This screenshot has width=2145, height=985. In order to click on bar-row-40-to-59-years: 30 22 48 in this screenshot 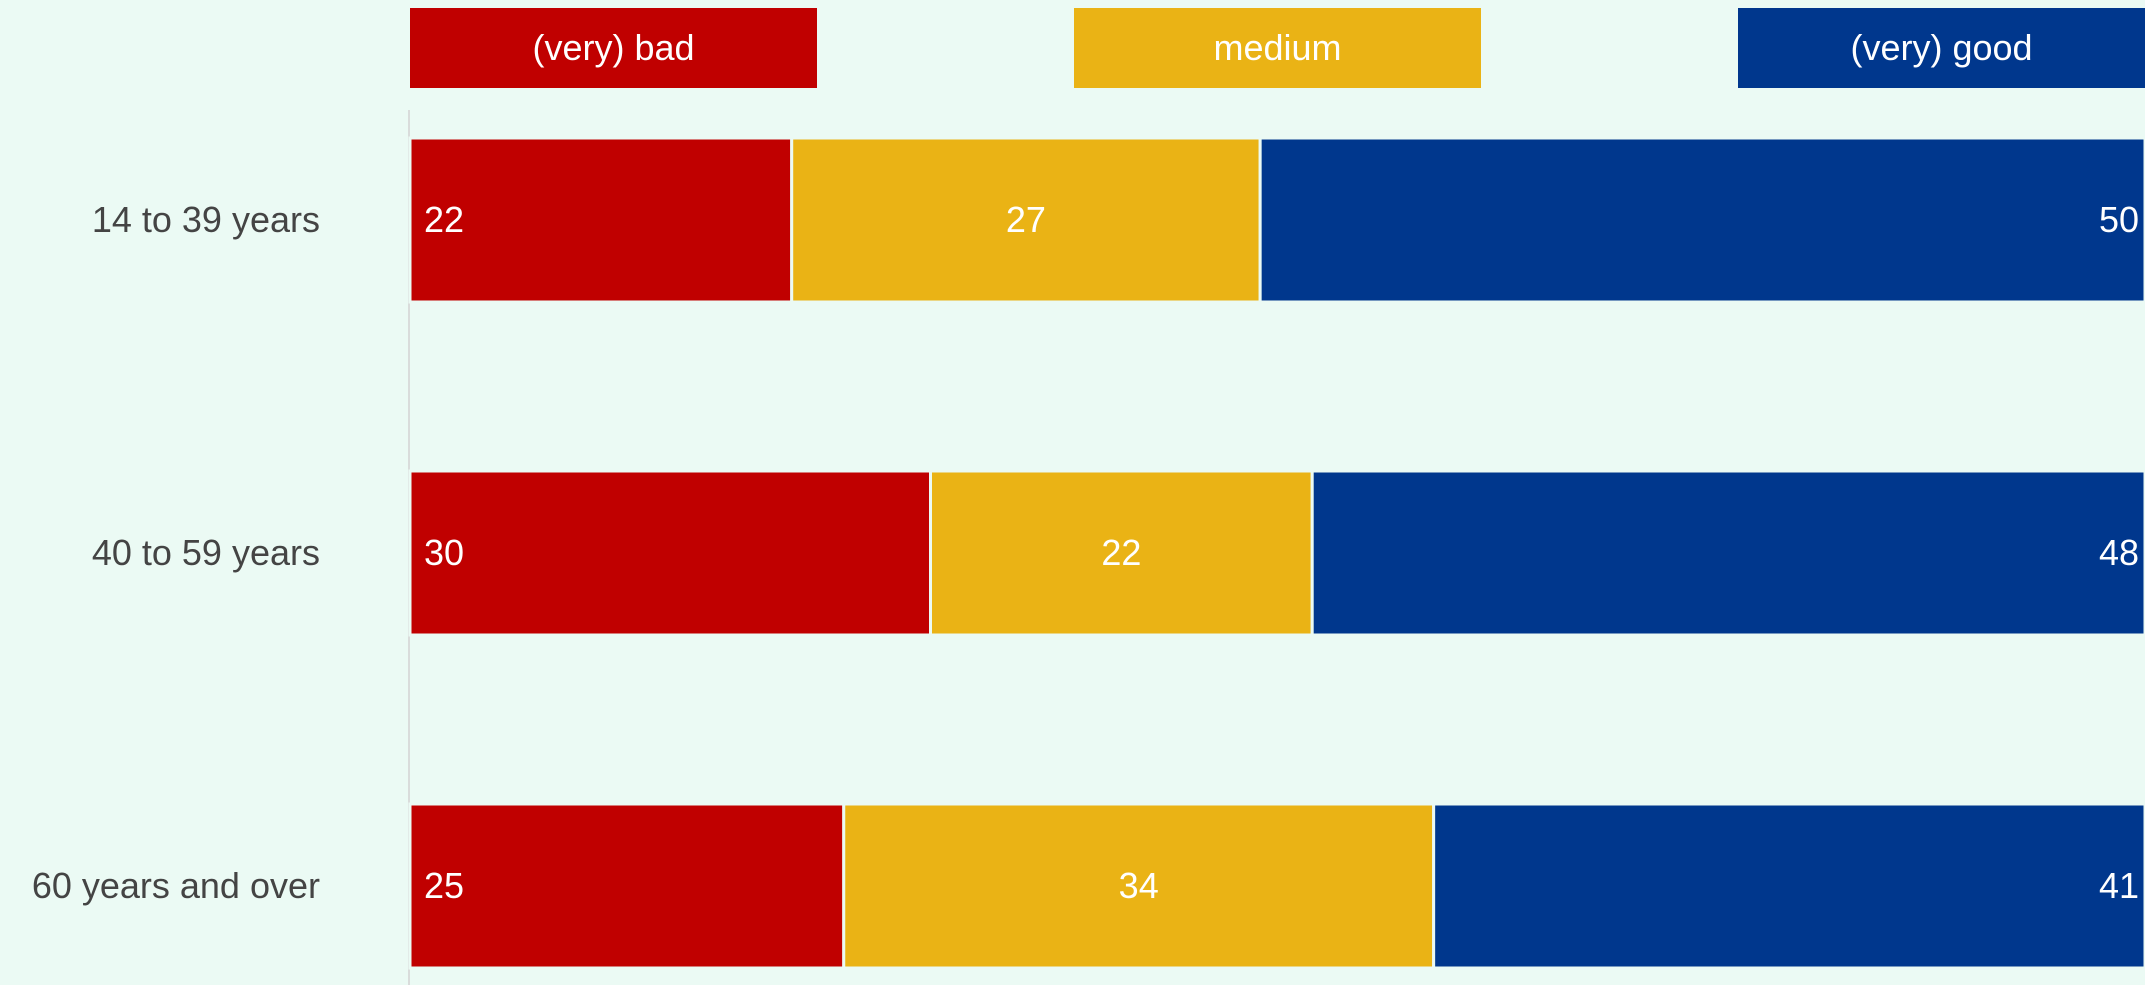, I will do `click(1276, 553)`.